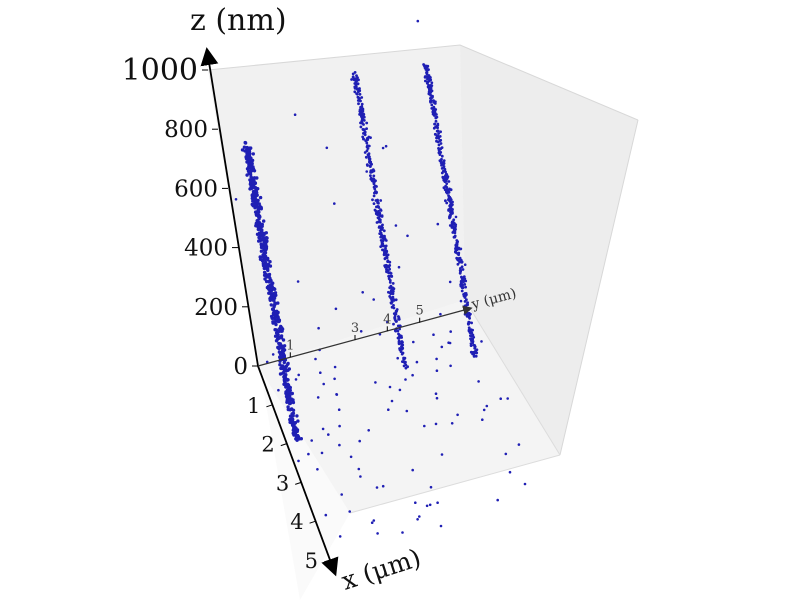  What do you see at coordinates (290, 345) in the screenshot?
I see `y-tick-label: 1` at bounding box center [290, 345].